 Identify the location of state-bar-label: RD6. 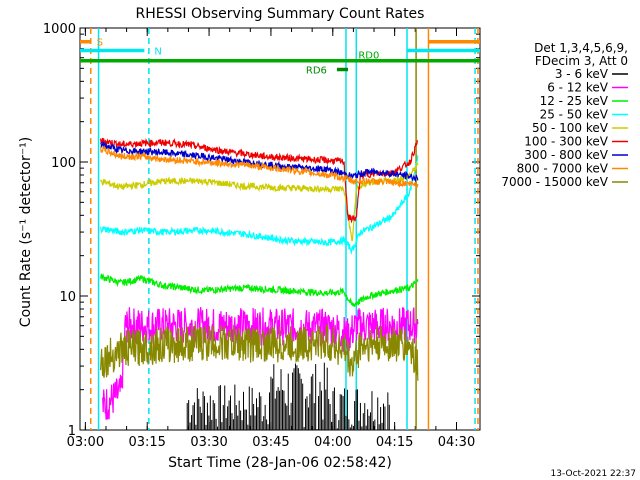
(316, 71).